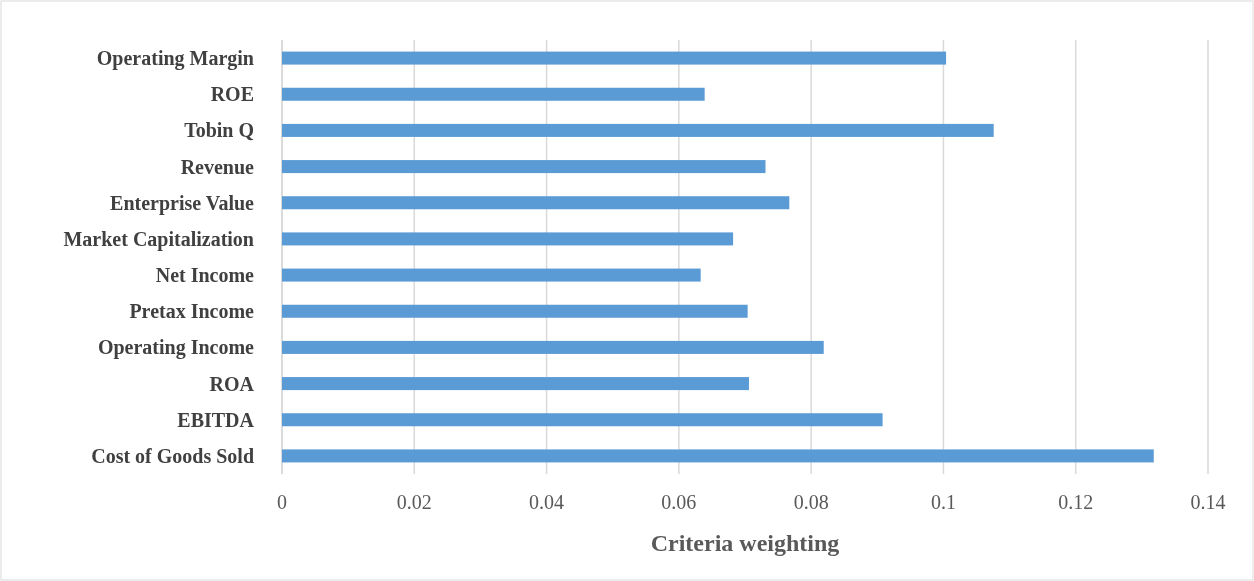 The height and width of the screenshot is (581, 1254). Describe the element at coordinates (943, 502) in the screenshot. I see `x-tick-label: 0.1` at that location.